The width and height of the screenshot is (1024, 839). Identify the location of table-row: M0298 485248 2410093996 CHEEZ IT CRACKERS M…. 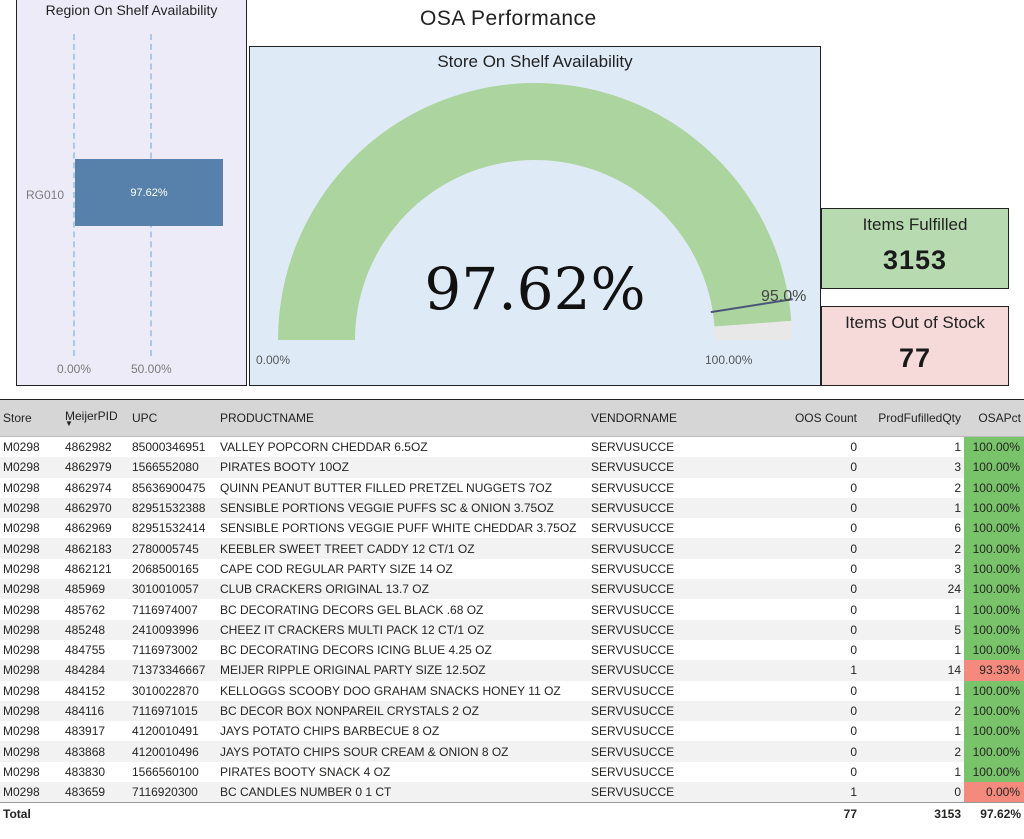
(512, 629).